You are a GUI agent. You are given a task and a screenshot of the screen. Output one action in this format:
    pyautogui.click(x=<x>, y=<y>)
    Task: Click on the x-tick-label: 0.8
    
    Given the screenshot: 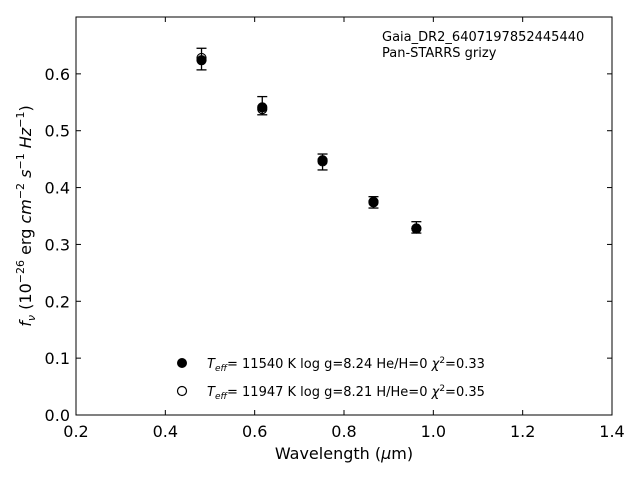 What is the action you would take?
    pyautogui.click(x=343, y=431)
    